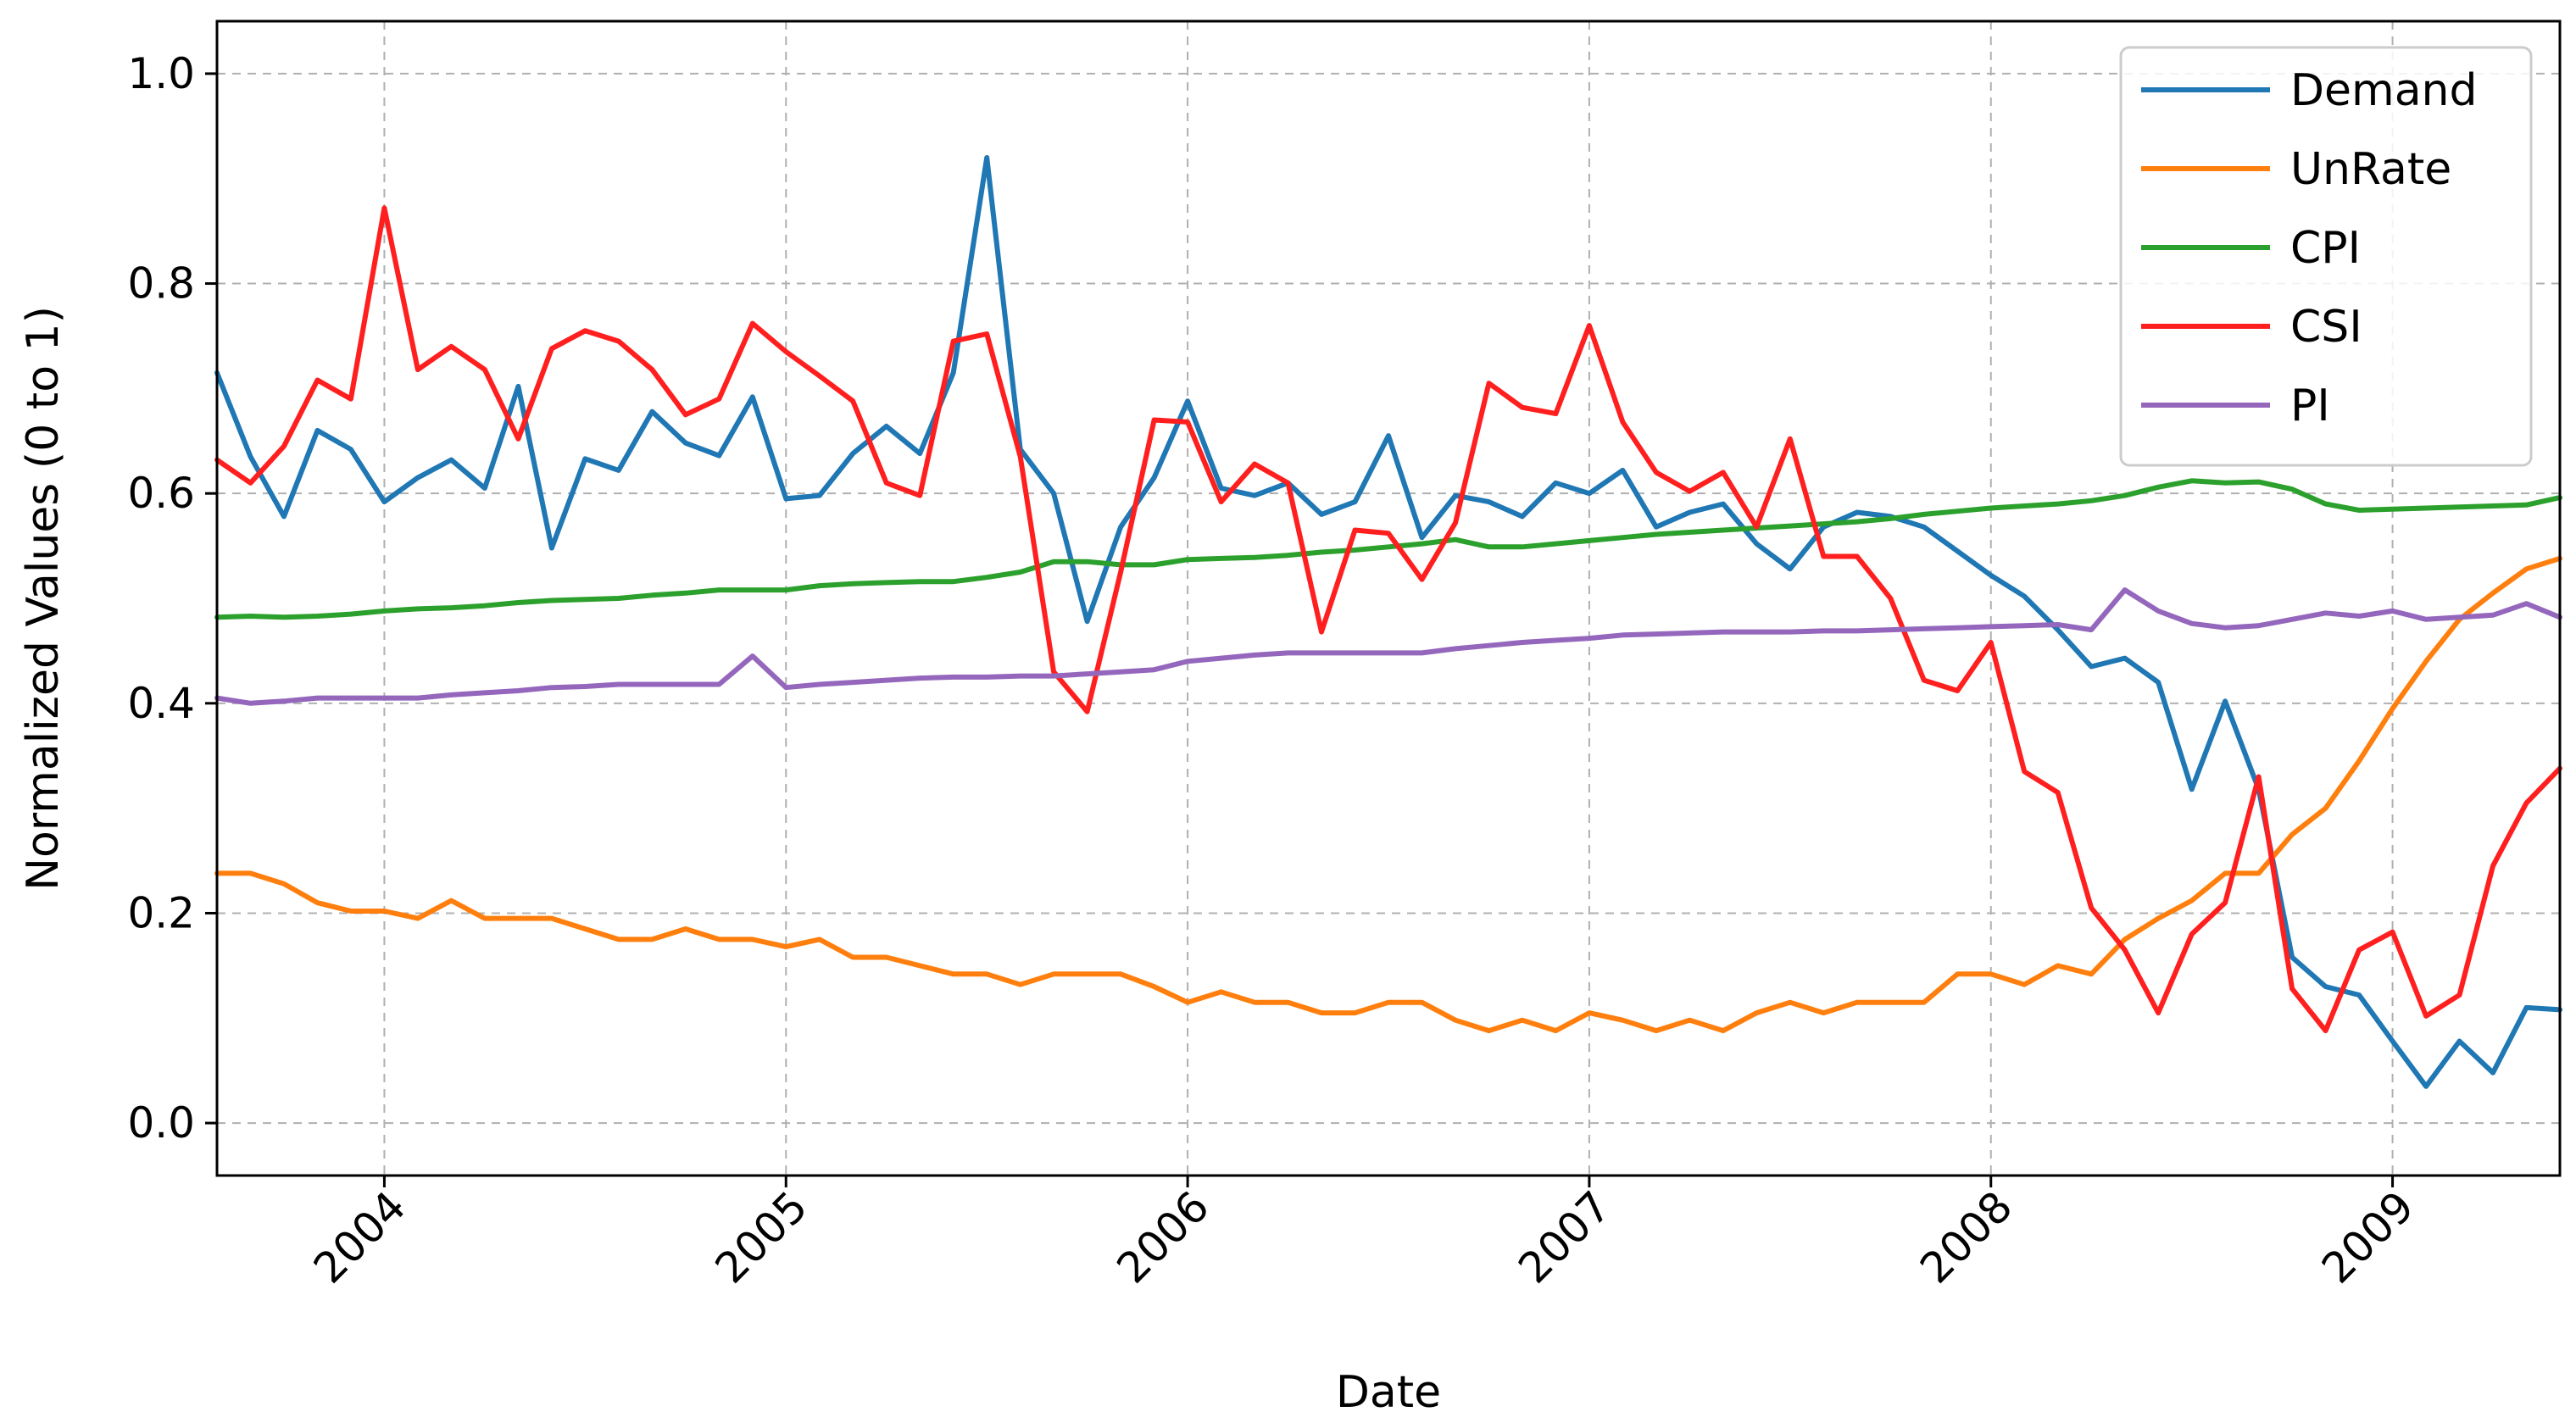 Image resolution: width=2576 pixels, height=1423 pixels. Describe the element at coordinates (161, 913) in the screenshot. I see `y-tick-label: 0.2` at that location.